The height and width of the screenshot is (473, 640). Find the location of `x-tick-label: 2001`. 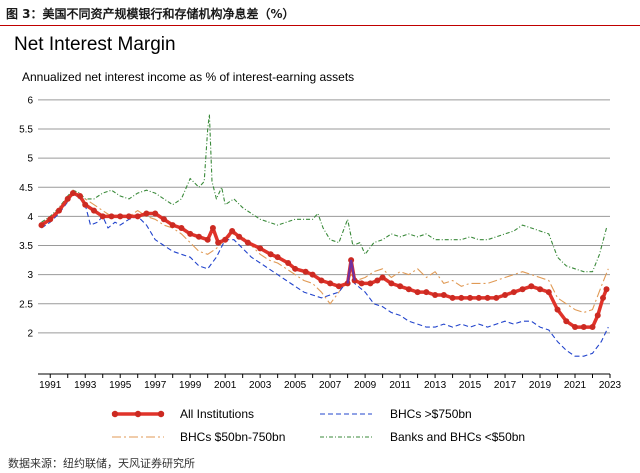

x-tick-label: 2001 is located at coordinates (225, 385).